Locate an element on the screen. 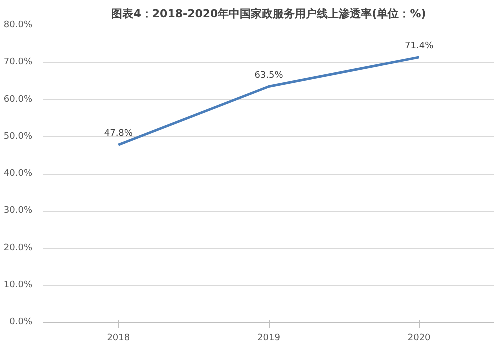 The width and height of the screenshot is (499, 343). data-label: 71.4% is located at coordinates (419, 46).